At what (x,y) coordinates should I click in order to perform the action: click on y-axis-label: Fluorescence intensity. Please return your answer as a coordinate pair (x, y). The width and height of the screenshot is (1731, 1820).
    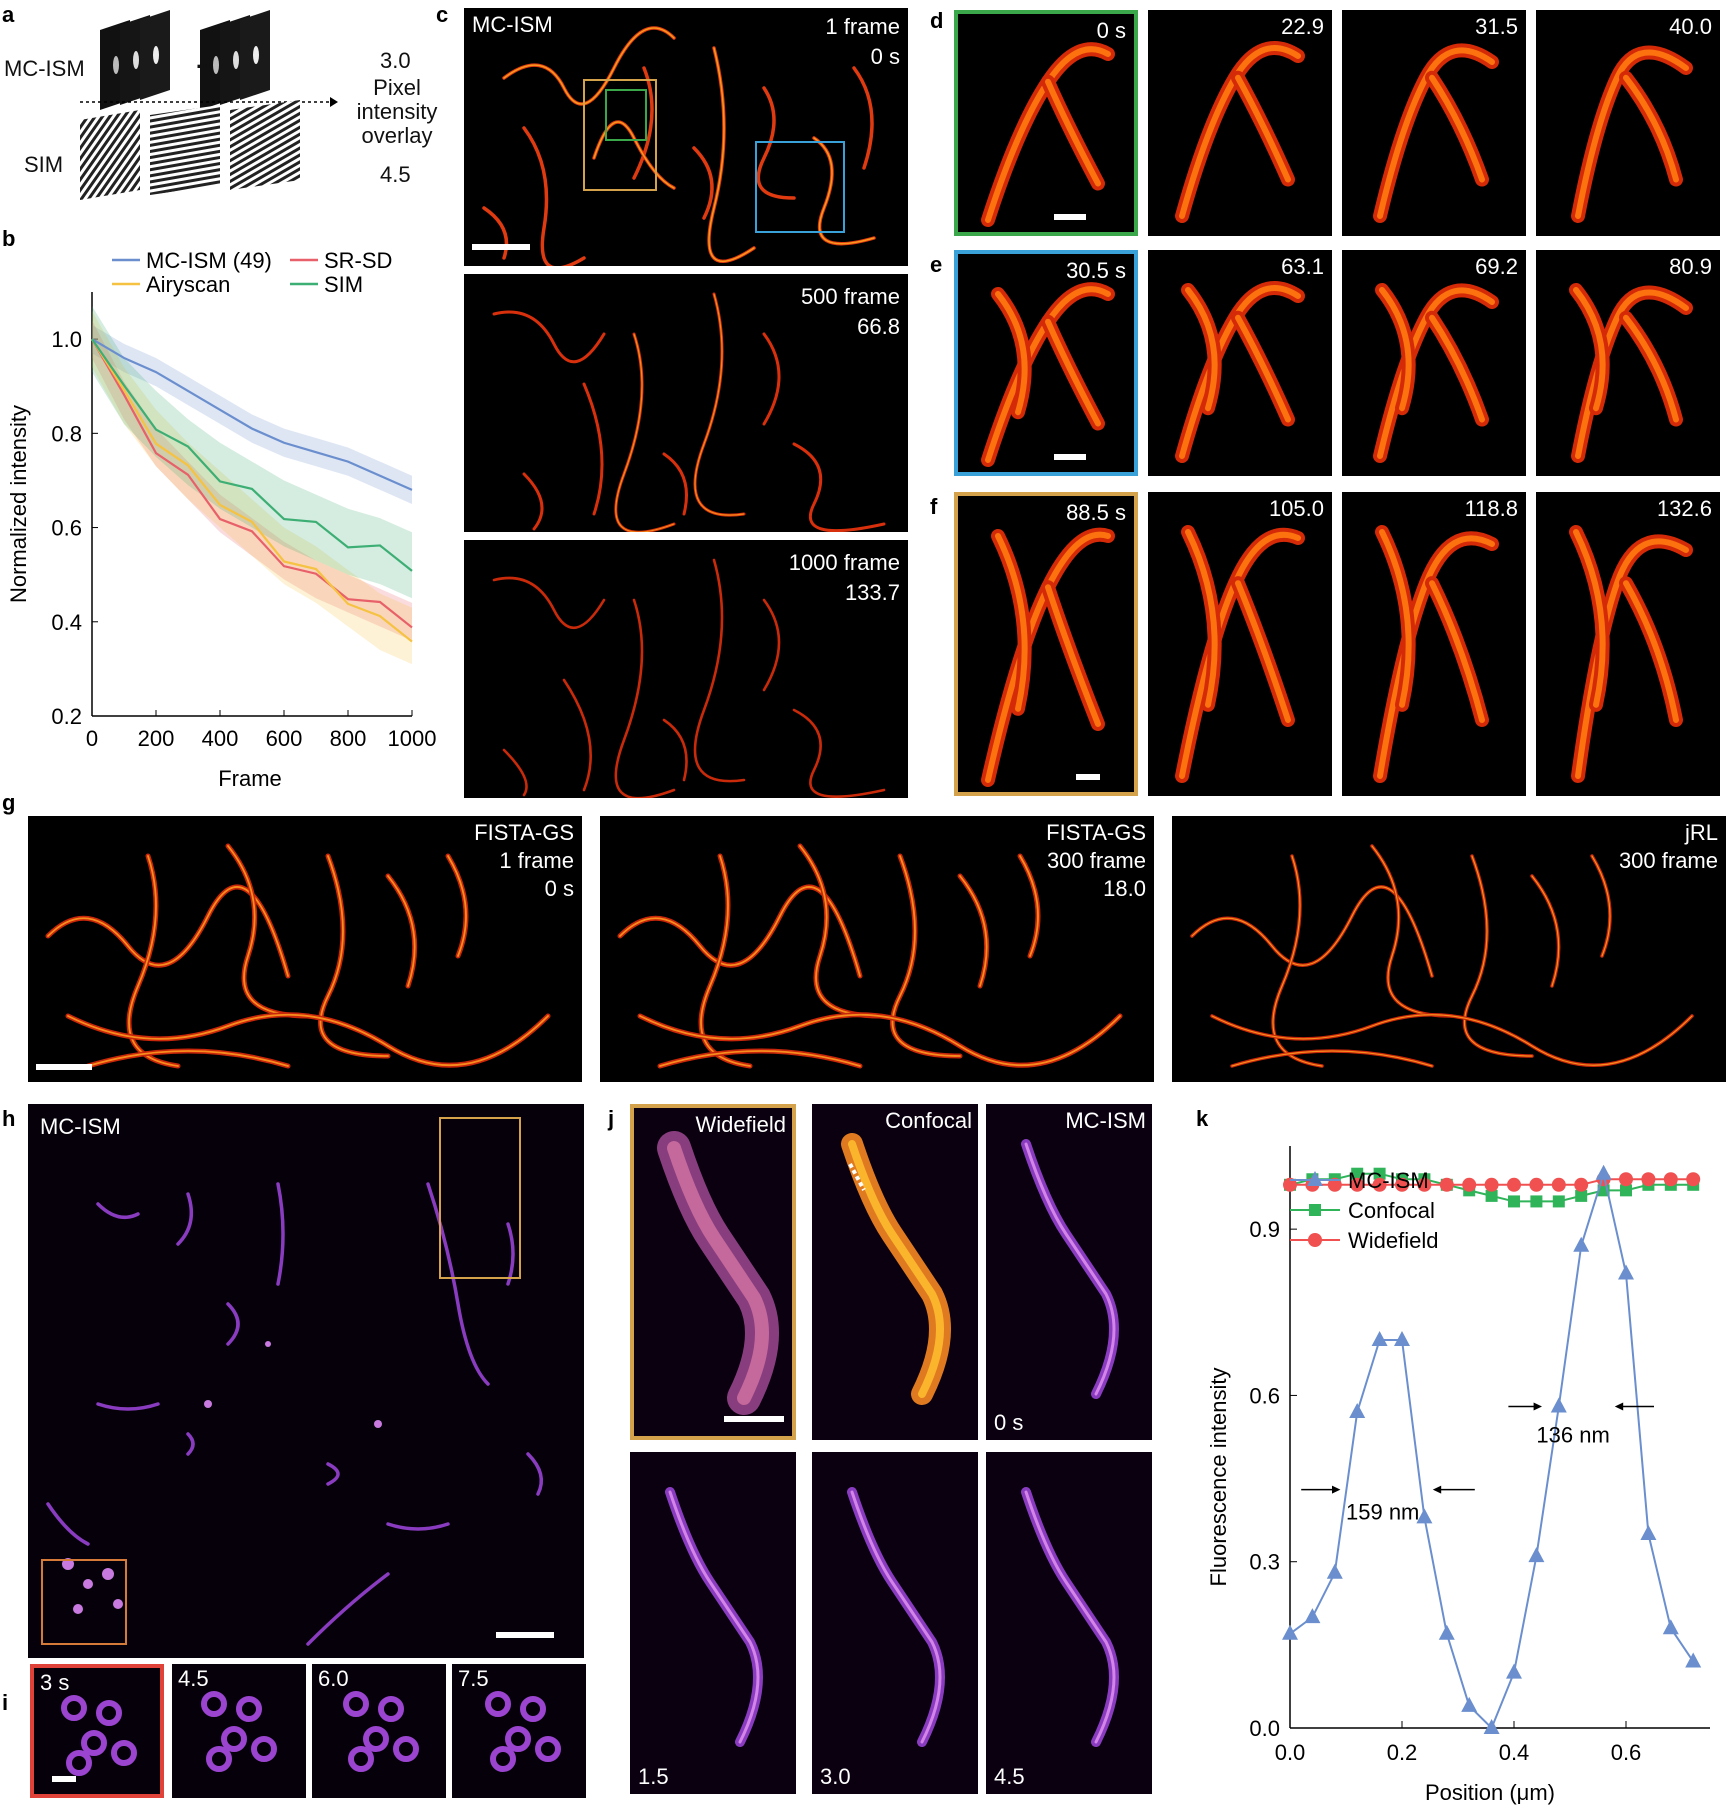
    Looking at the image, I should click on (1218, 1477).